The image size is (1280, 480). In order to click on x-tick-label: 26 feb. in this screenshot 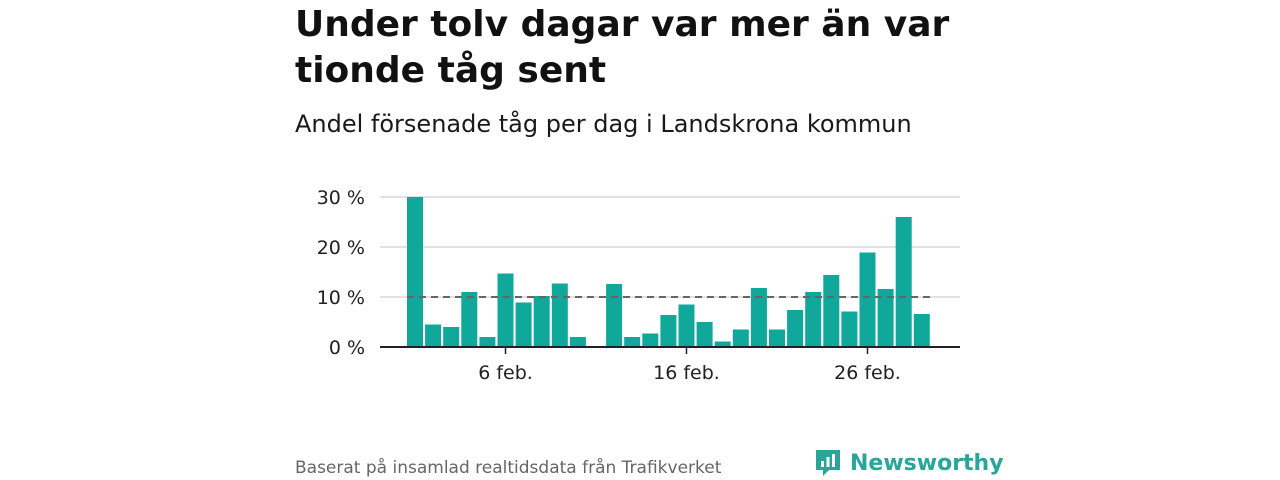, I will do `click(867, 373)`.